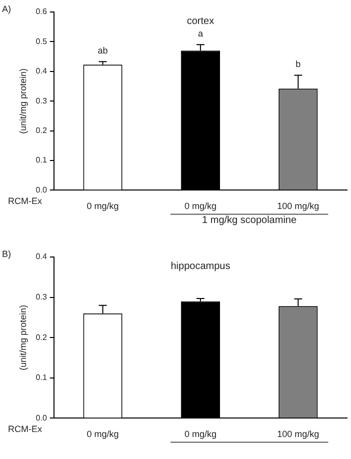 The image size is (351, 459). What do you see at coordinates (200, 21) in the screenshot?
I see `chart-title: cortex` at bounding box center [200, 21].